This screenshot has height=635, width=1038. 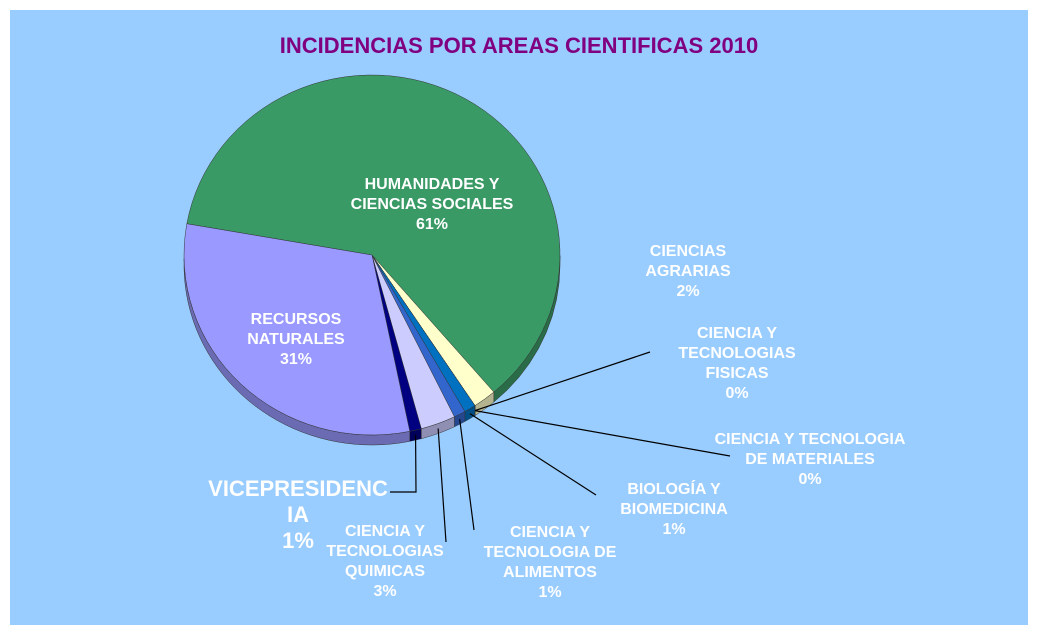 I want to click on category-label: CIENCIA Y TECNOLOGIA DE ALIMENTOS, so click(x=550, y=552).